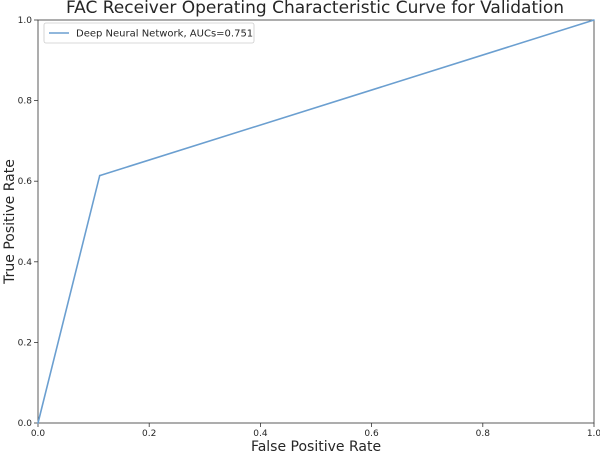 Image resolution: width=600 pixels, height=452 pixels. What do you see at coordinates (483, 434) in the screenshot?
I see `x-tick-label: 0.8` at bounding box center [483, 434].